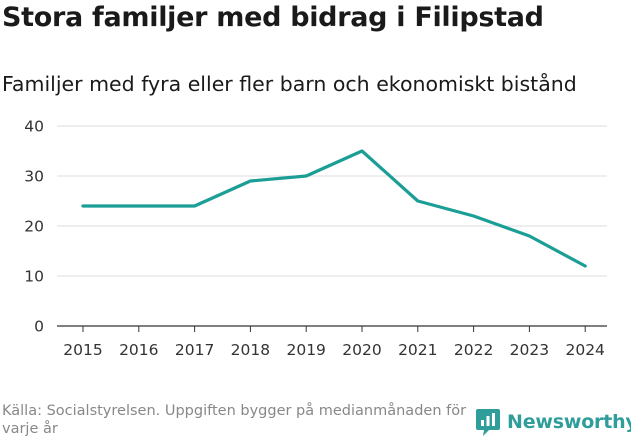  I want to click on x-tick-label: 2021, so click(417, 350).